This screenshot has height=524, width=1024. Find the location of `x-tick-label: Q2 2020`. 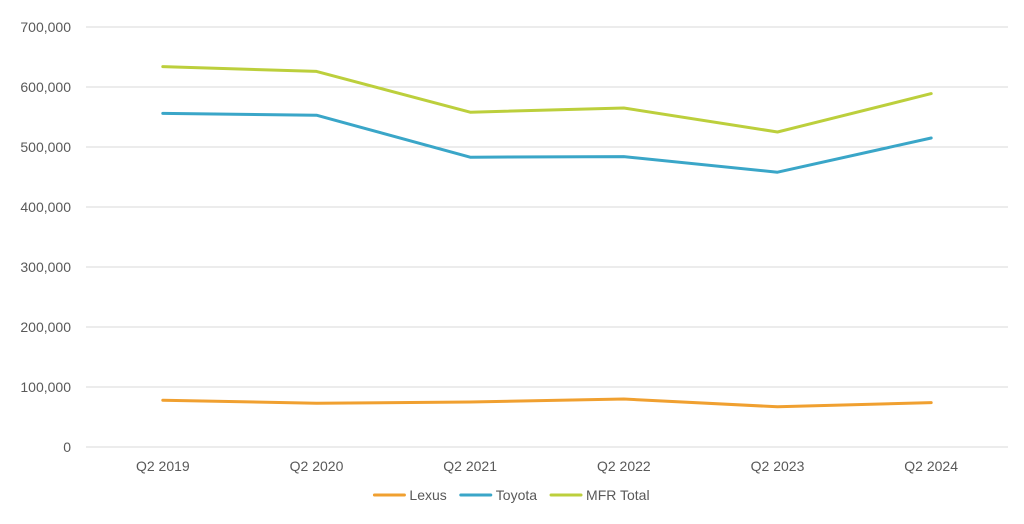

x-tick-label: Q2 2020 is located at coordinates (317, 466).